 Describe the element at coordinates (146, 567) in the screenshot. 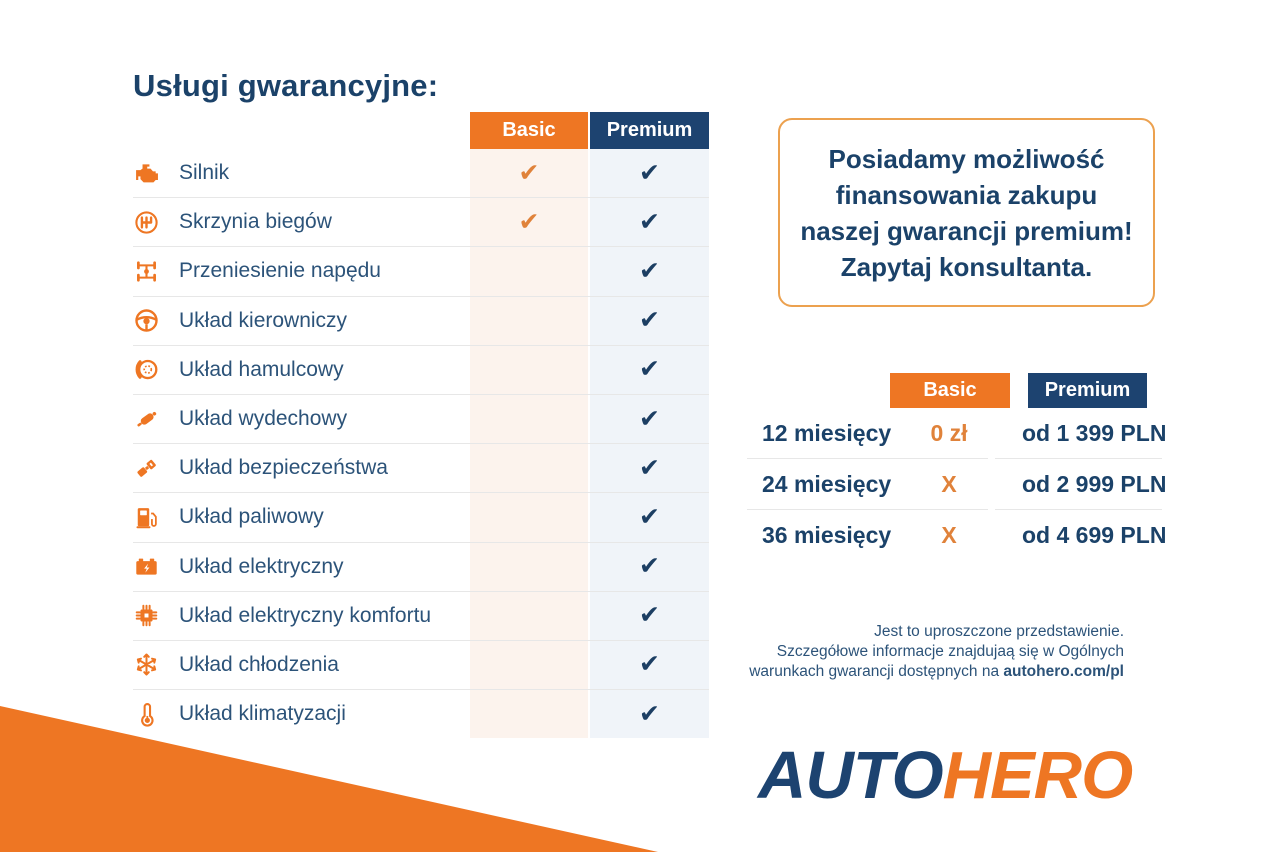

I see `battery-icon` at that location.